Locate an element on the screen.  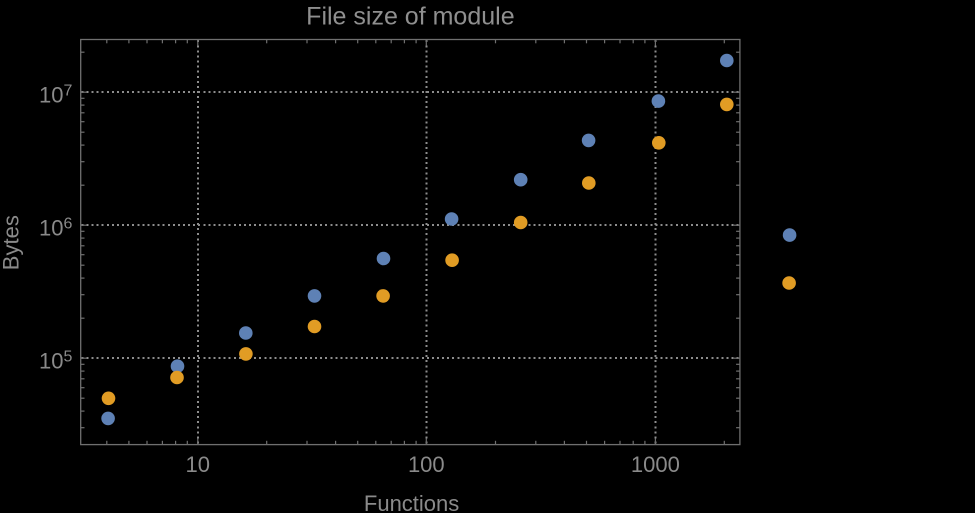
svg-text: 100 is located at coordinates (426, 464).